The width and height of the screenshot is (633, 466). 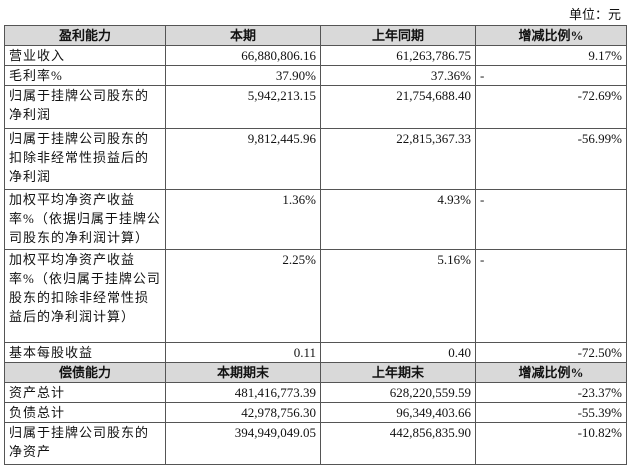 What do you see at coordinates (398, 296) in the screenshot?
I see `value-cell: 5.16%` at bounding box center [398, 296].